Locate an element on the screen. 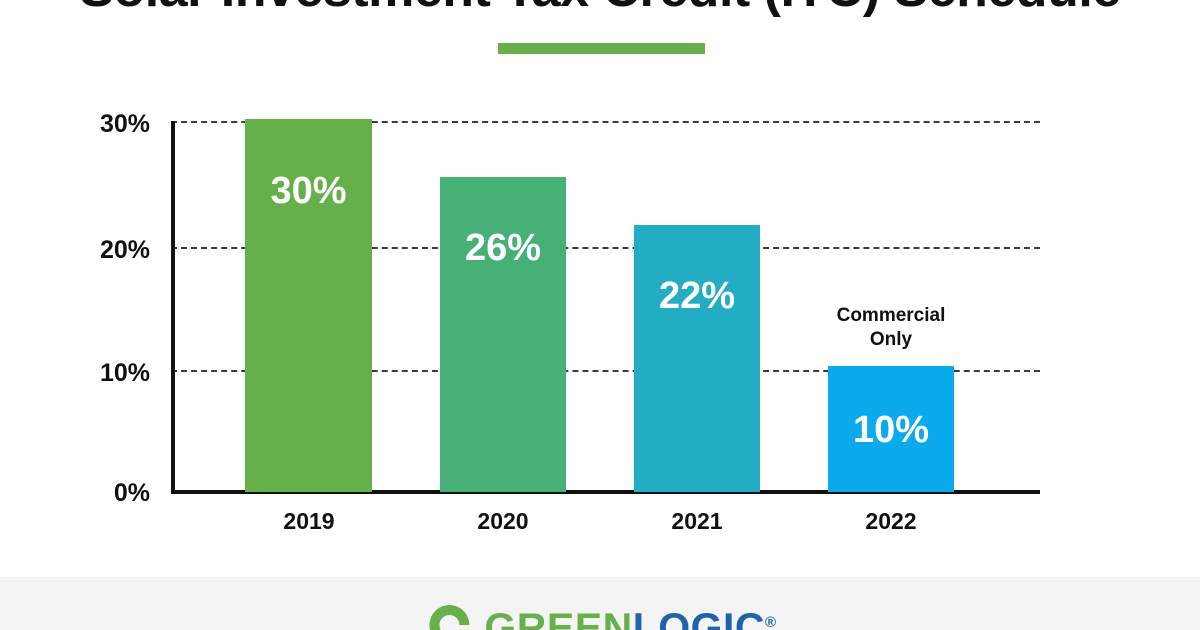 This screenshot has width=1200, height=630. x-tick-label-2022: 2022 is located at coordinates (891, 521).